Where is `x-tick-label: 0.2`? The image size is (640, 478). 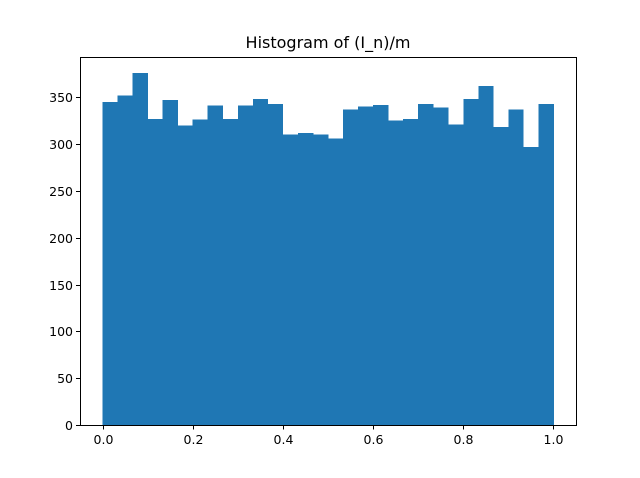 x-tick-label: 0.2 is located at coordinates (194, 439).